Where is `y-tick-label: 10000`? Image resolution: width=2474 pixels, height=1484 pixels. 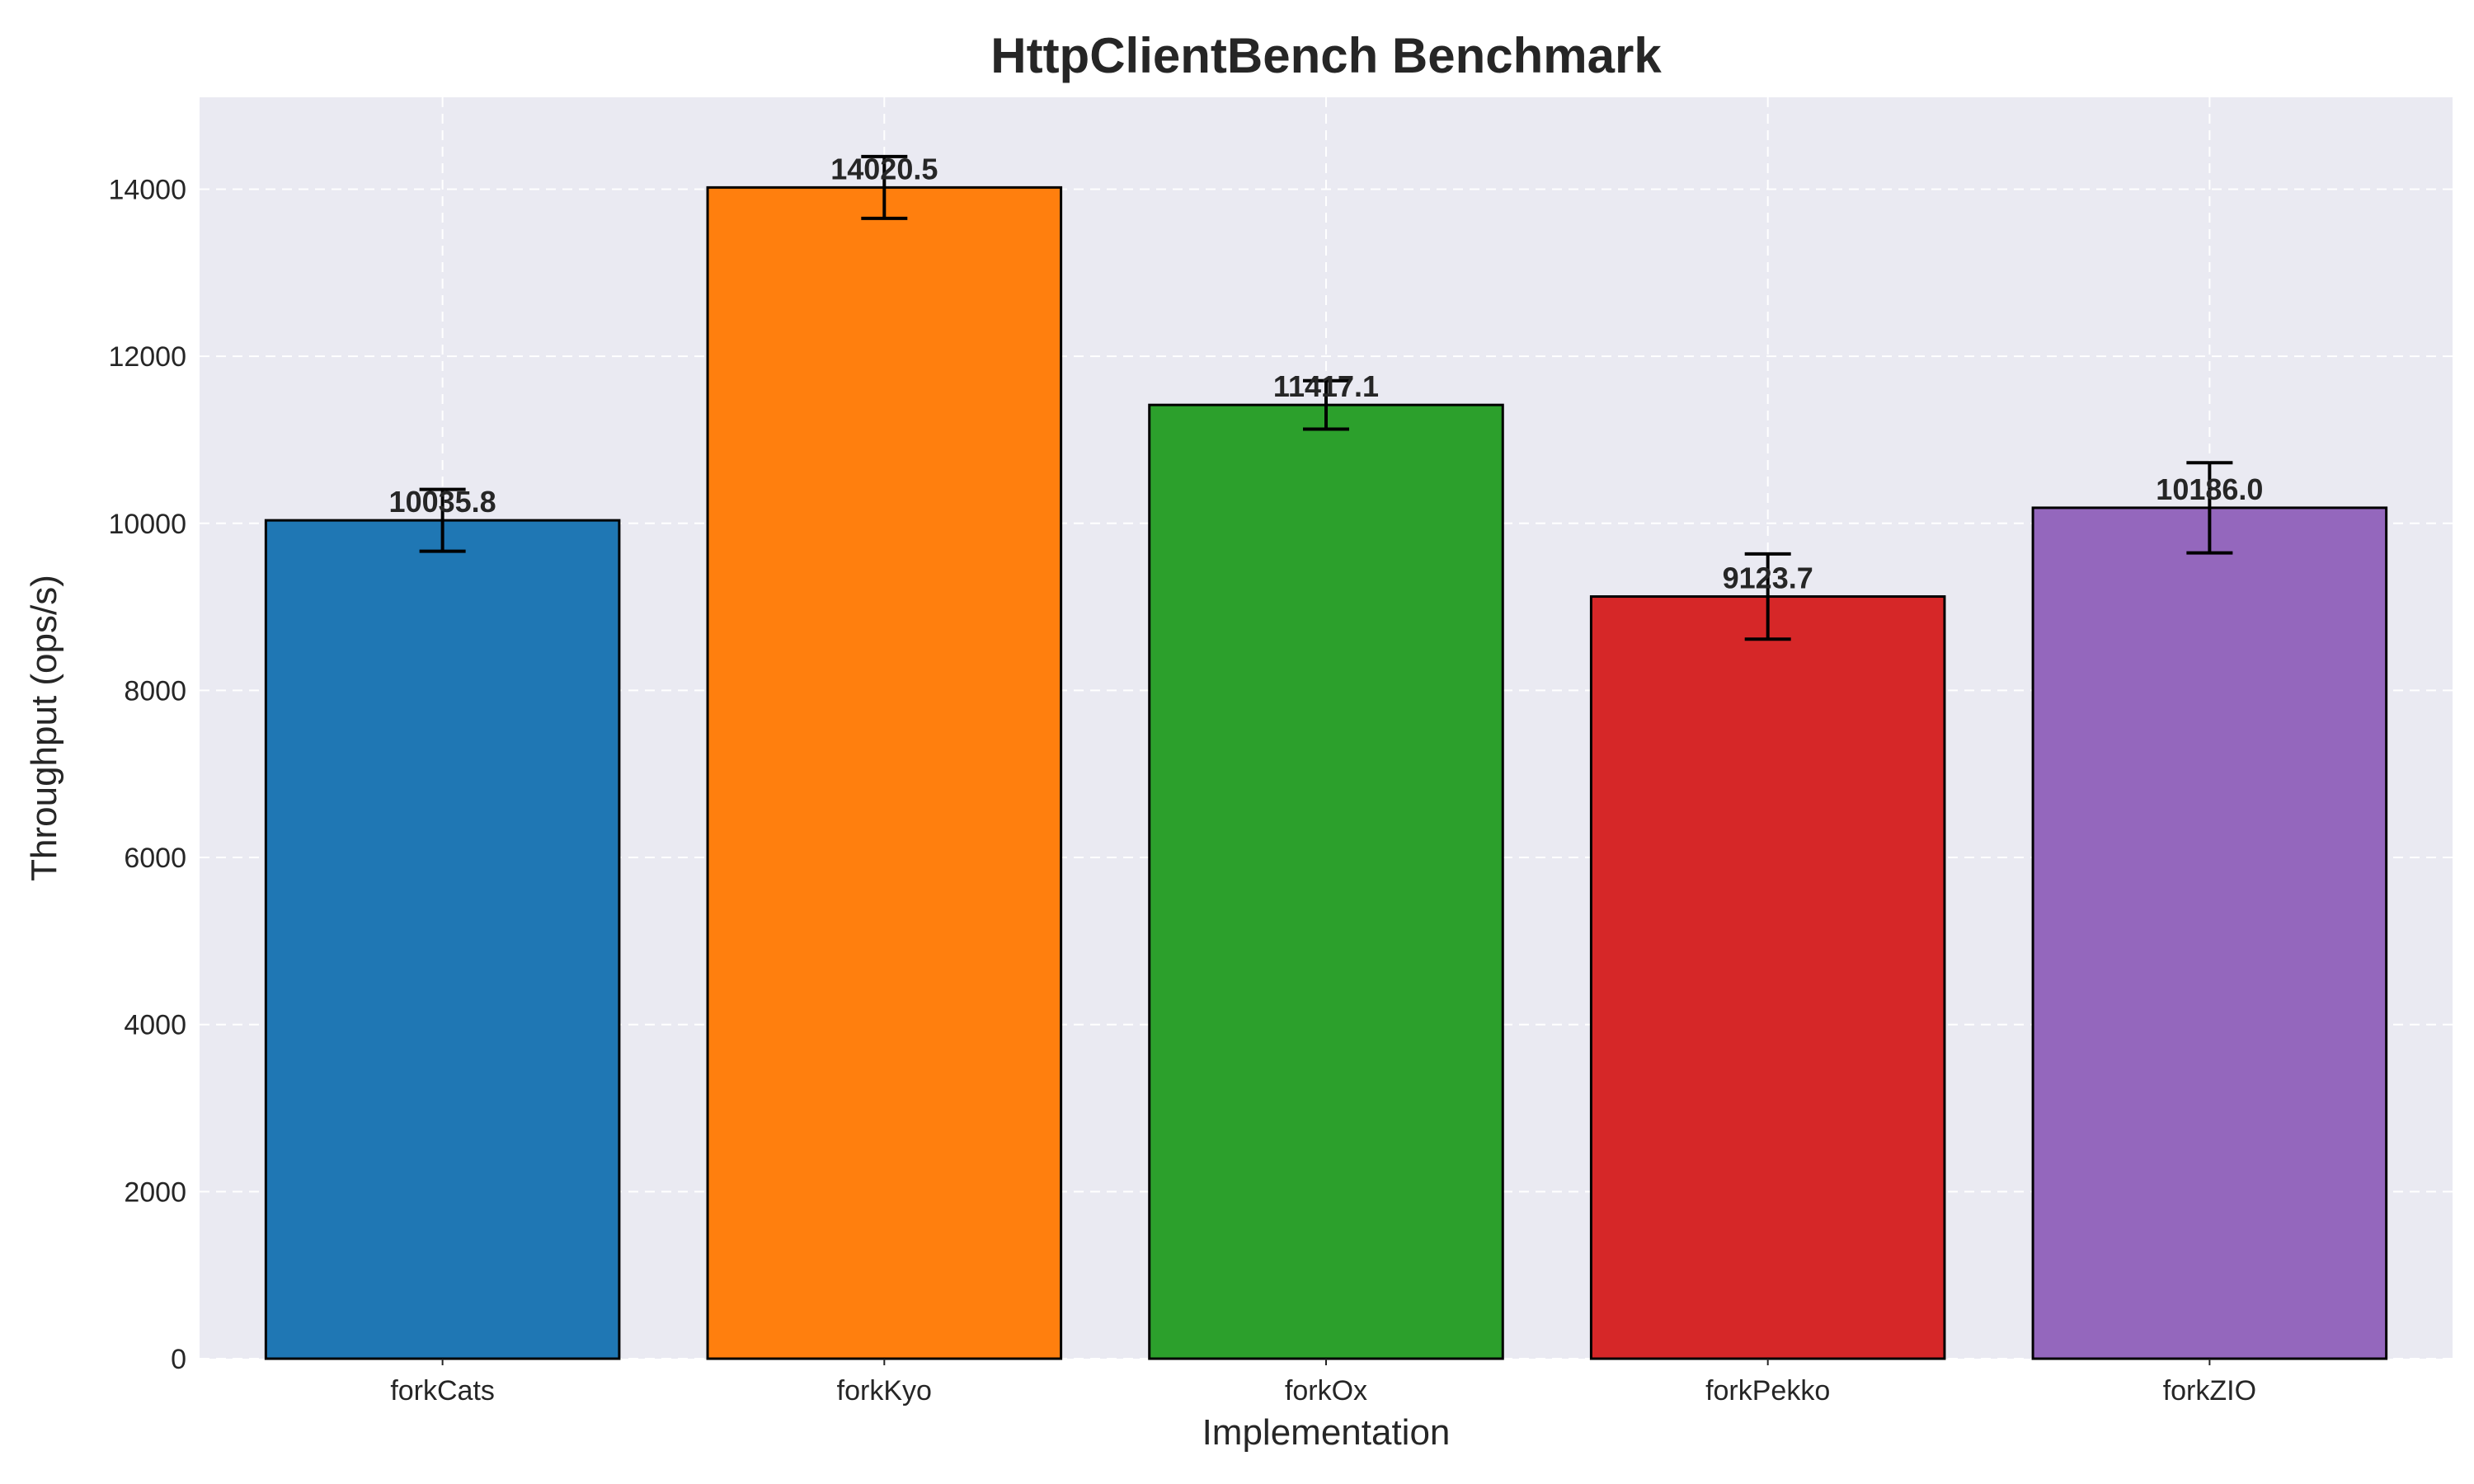 y-tick-label: 10000 is located at coordinates (147, 524).